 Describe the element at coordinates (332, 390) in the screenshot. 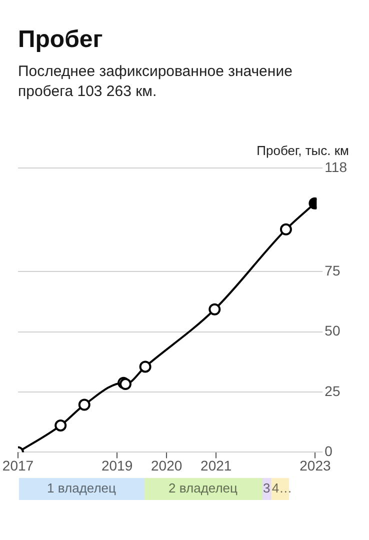

I see `y-tick-label: 25` at that location.